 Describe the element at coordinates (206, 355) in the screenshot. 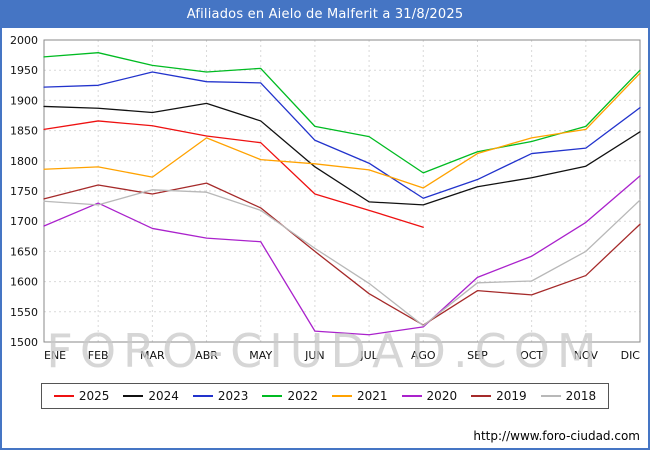

I see `x-axis-month-label: ABR` at that location.